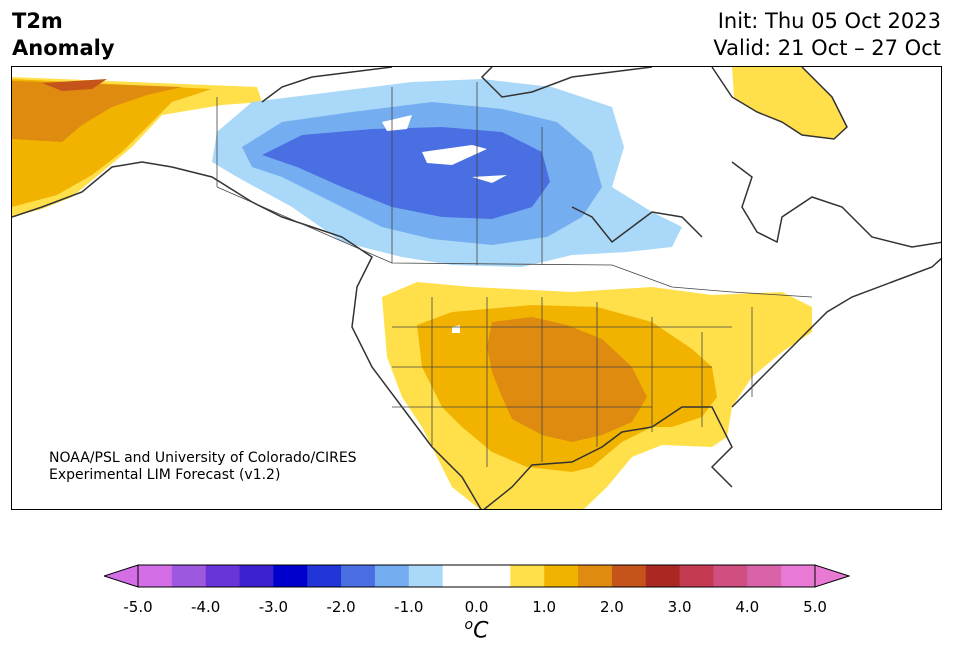  I want to click on unit-celsius: C, so click(481, 631).